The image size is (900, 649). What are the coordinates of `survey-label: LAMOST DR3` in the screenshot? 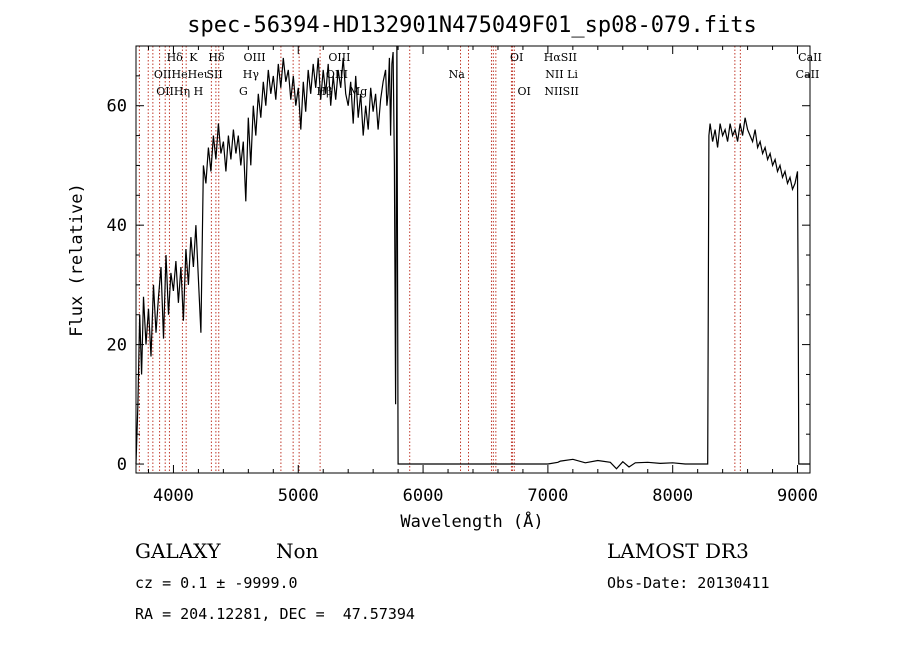 It's located at (678, 551).